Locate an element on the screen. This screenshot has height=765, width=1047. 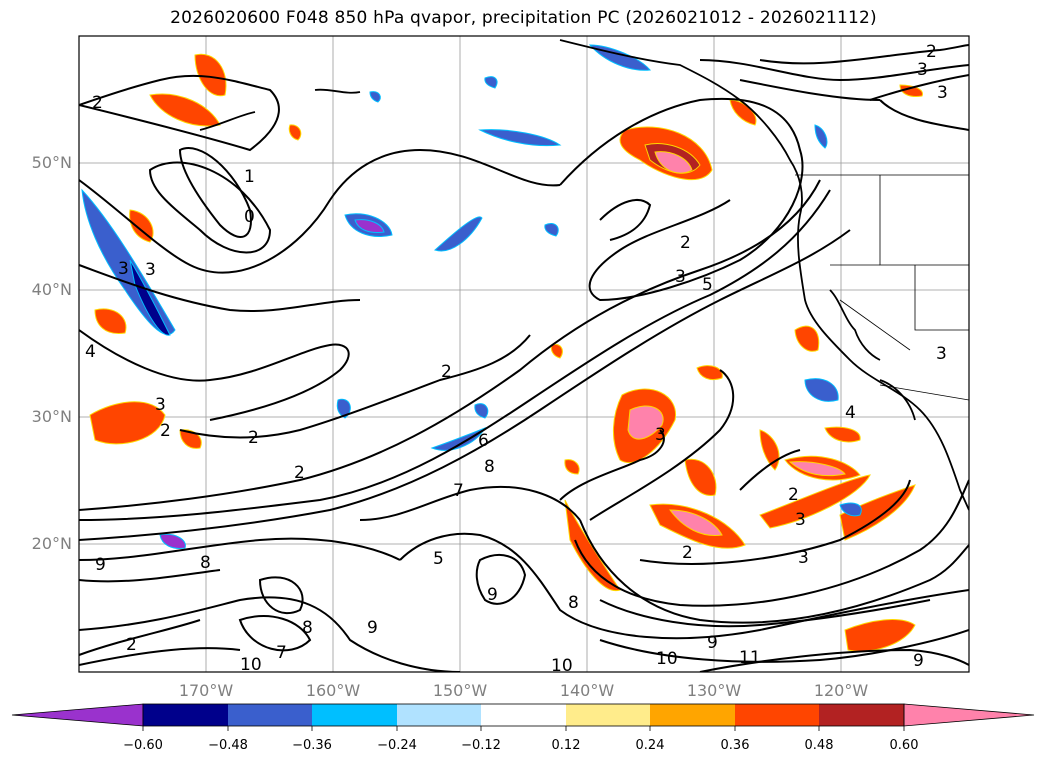
colorbar is located at coordinates (523, 717).